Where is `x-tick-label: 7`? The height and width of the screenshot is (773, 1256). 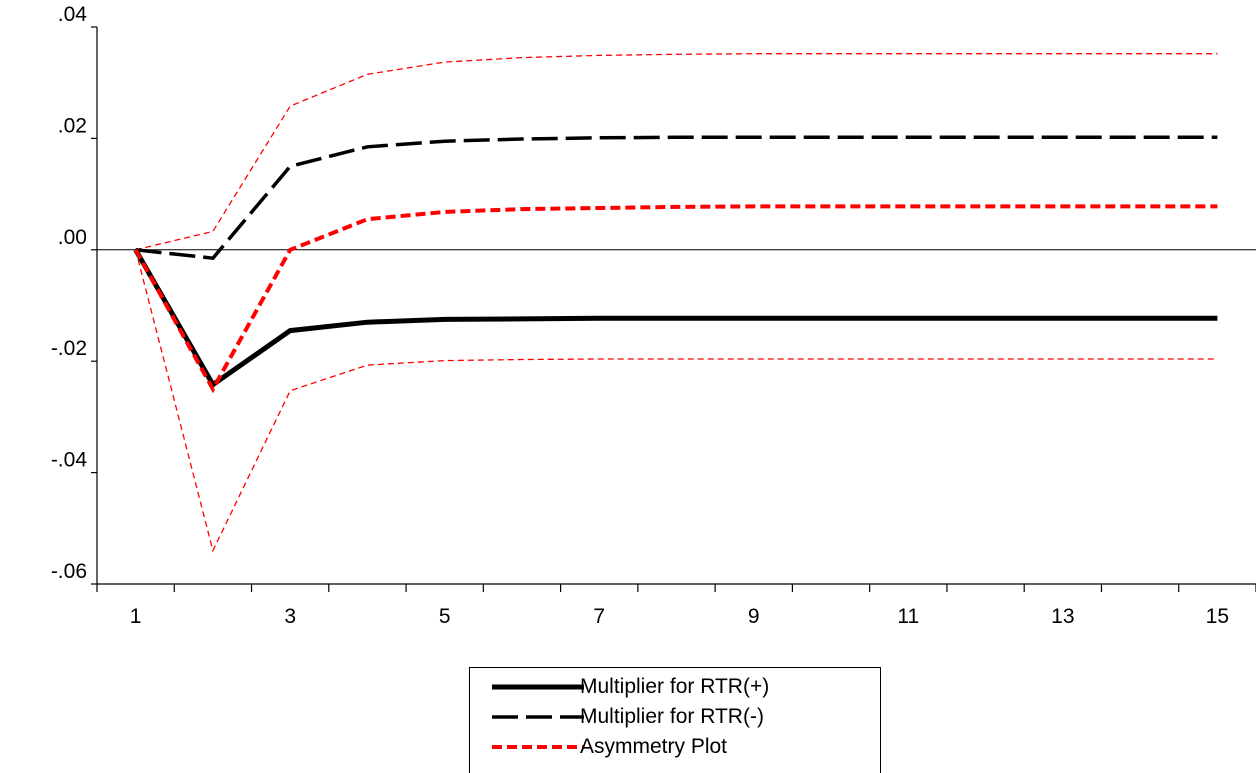
x-tick-label: 7 is located at coordinates (599, 616).